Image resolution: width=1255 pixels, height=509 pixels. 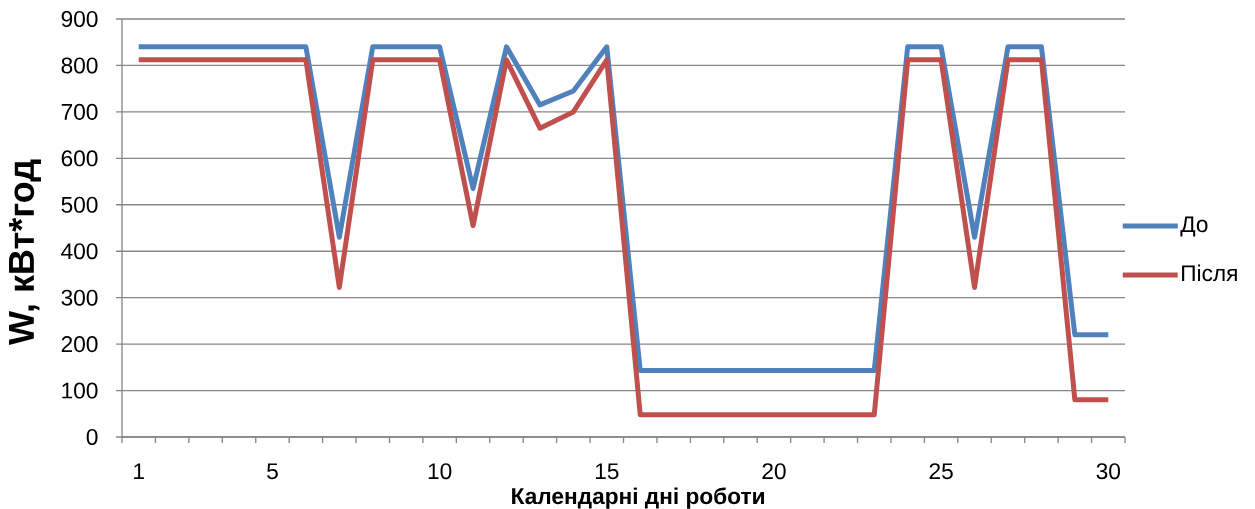 I want to click on y-tick-label: 600, so click(x=79, y=158).